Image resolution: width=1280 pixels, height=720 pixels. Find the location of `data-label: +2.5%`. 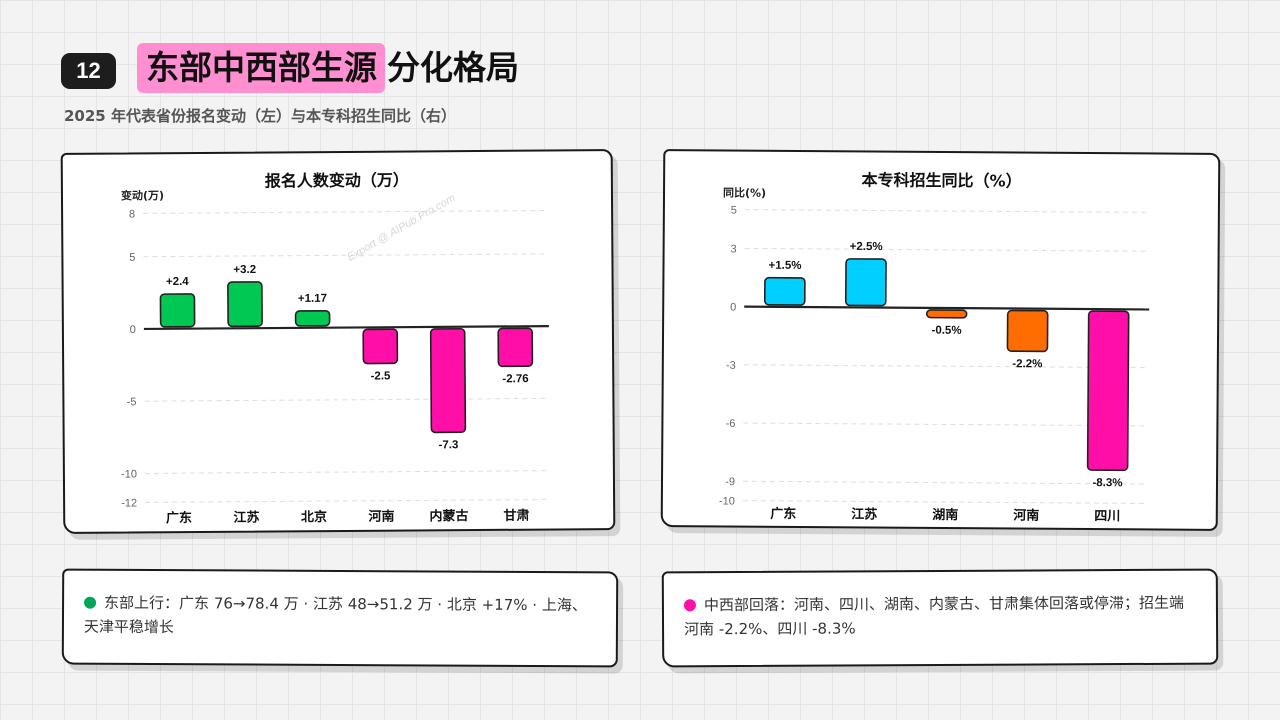

data-label: +2.5% is located at coordinates (866, 247).